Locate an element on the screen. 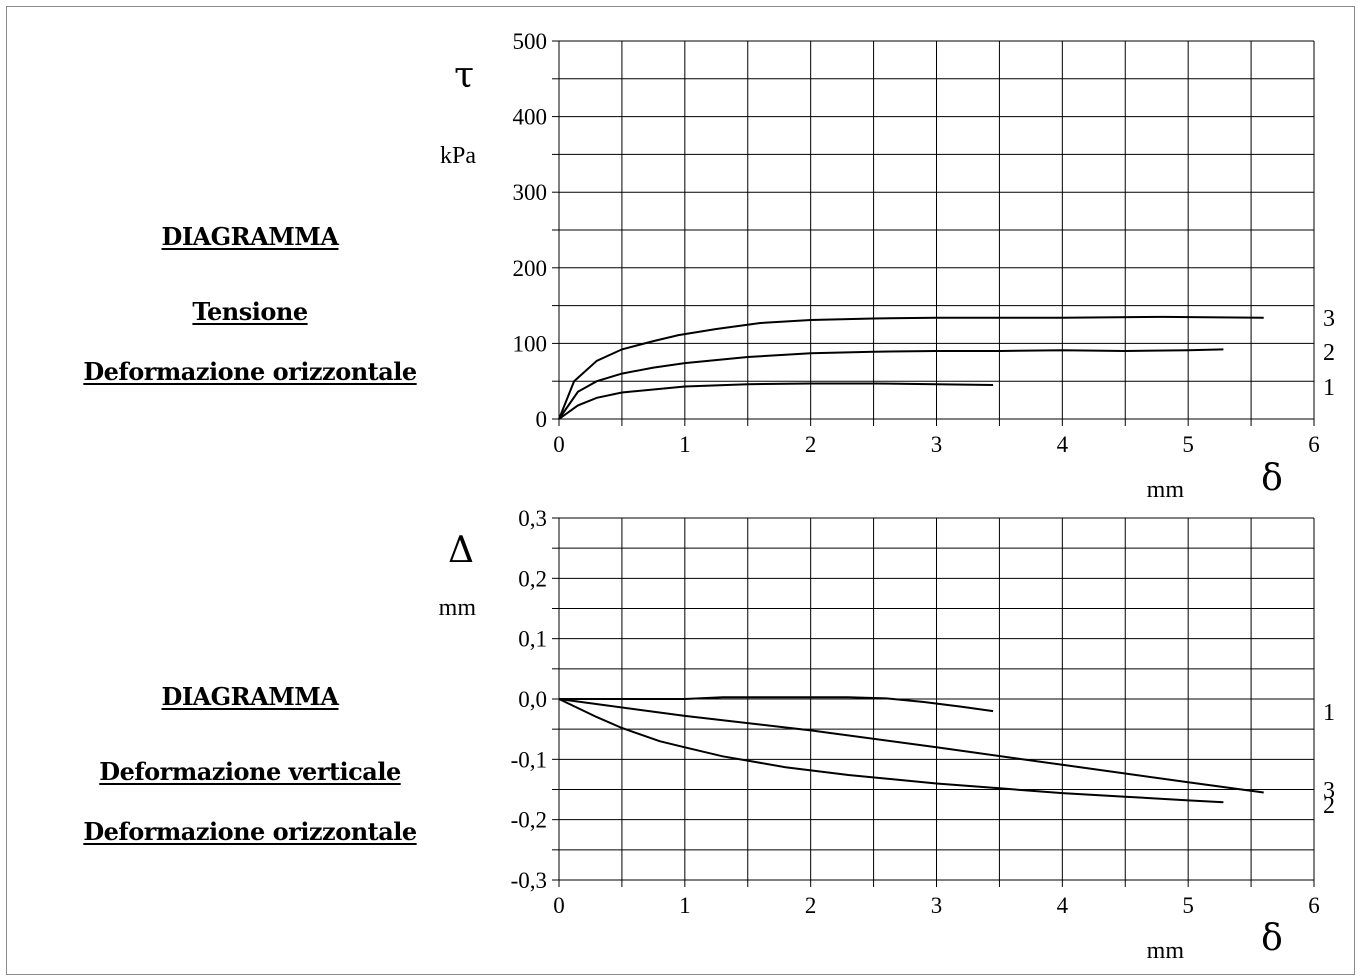  top-diagram-xlabel-text: Deformazione orizzontale is located at coordinates (250, 371).